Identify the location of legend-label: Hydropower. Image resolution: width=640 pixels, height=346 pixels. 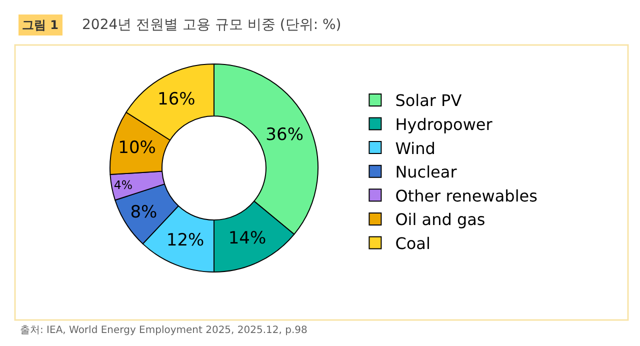
(444, 124).